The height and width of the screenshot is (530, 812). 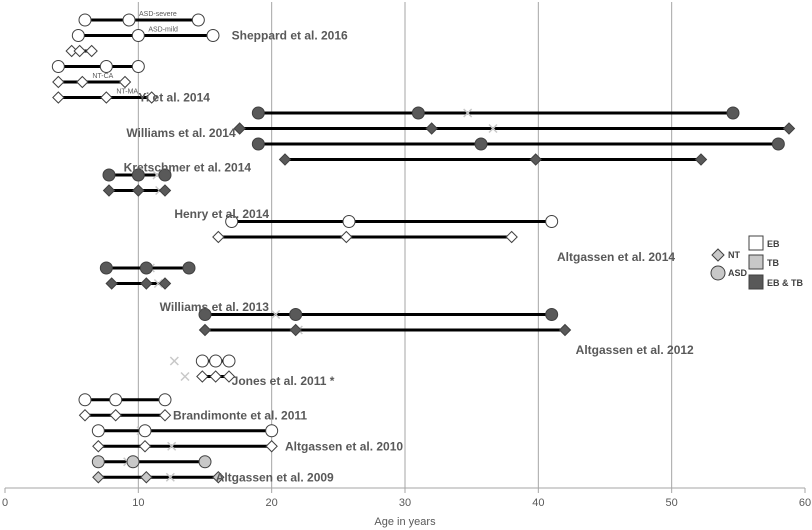 What do you see at coordinates (215, 307) in the screenshot?
I see `study-label-6: Williams et al. 2013` at bounding box center [215, 307].